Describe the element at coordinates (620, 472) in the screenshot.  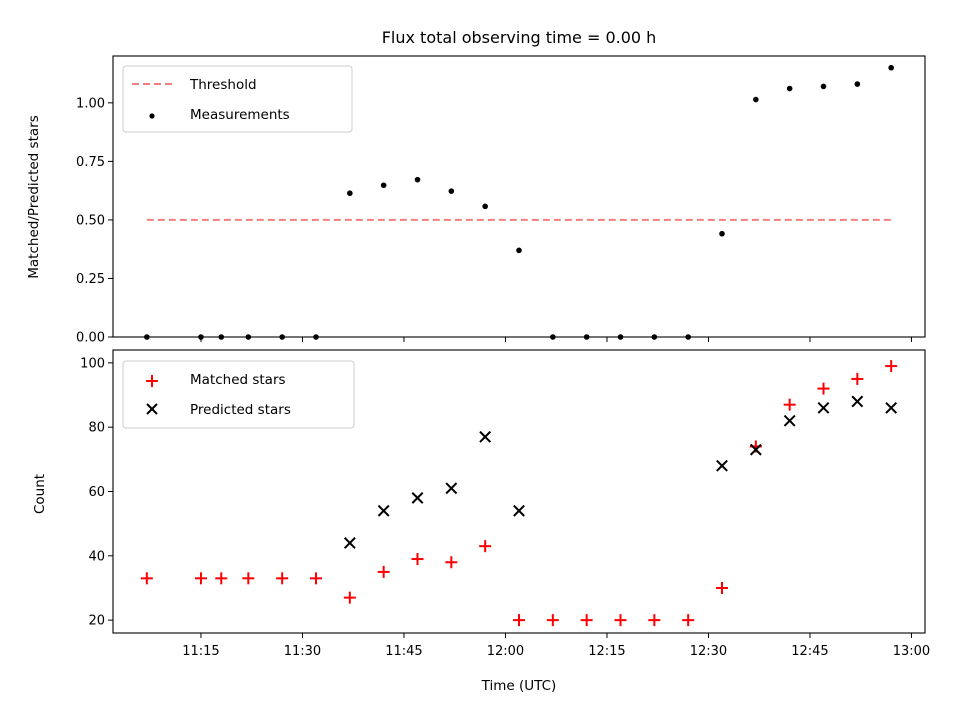
I see `predicted-stars-layer` at that location.